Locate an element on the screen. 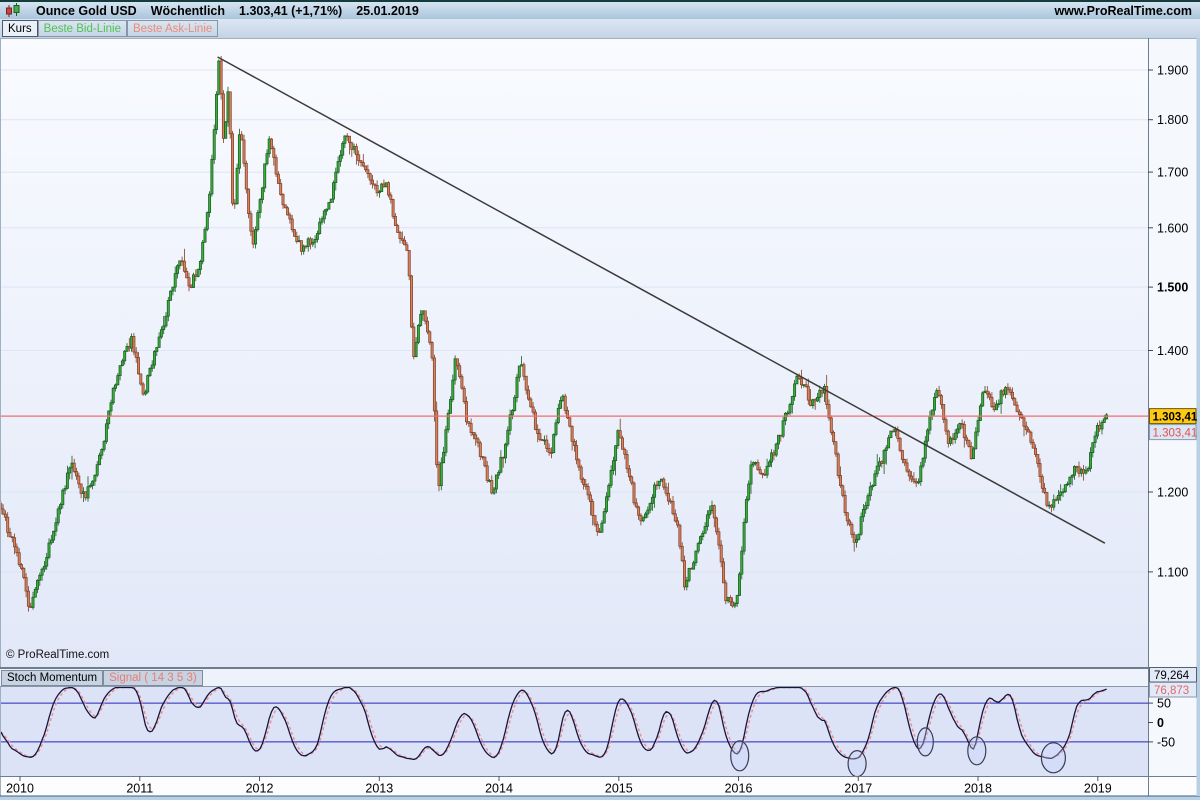  window-right-edge is located at coordinates (1198, 417).